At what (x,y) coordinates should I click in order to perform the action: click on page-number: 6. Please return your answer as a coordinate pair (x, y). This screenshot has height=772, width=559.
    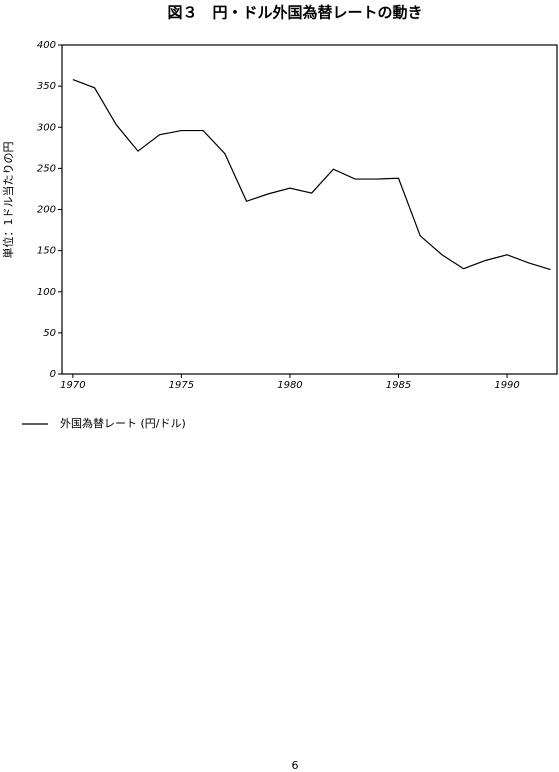
    Looking at the image, I should click on (295, 765).